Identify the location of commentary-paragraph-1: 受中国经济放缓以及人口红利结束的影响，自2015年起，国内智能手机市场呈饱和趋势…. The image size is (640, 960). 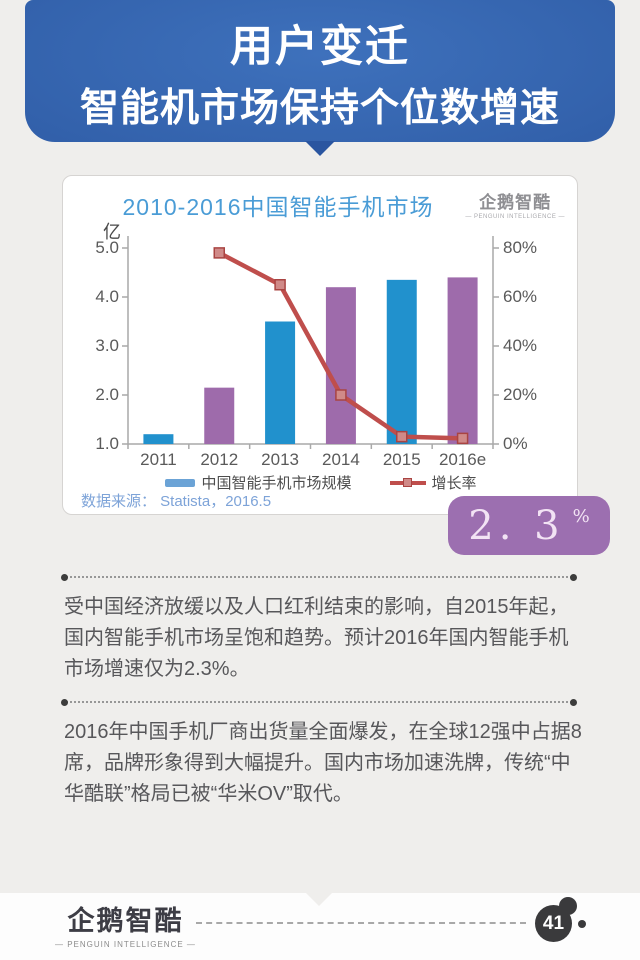
(316, 638).